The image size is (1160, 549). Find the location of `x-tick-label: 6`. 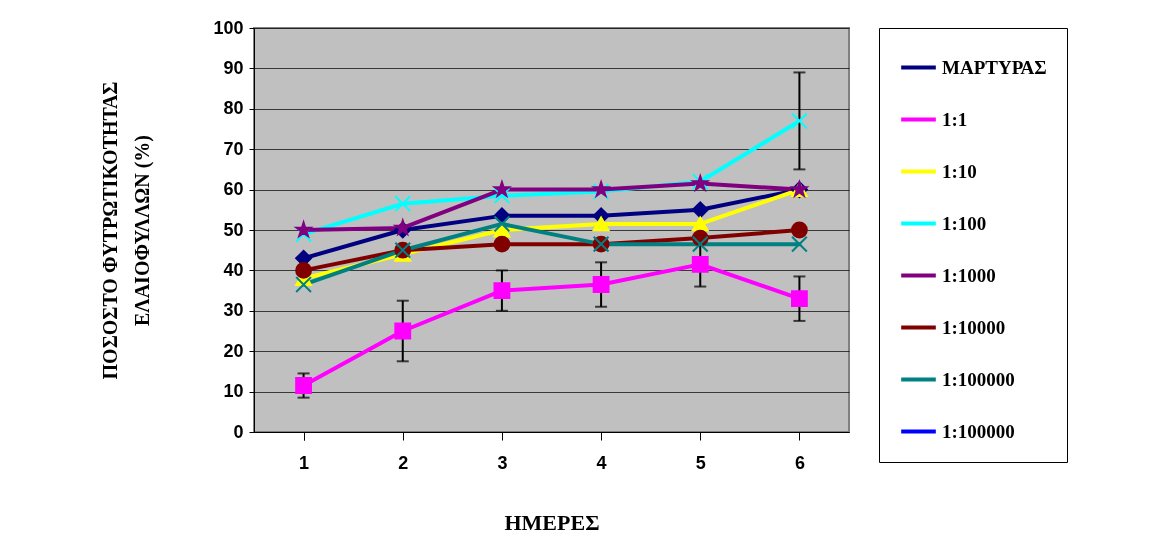

x-tick-label: 6 is located at coordinates (799, 462).